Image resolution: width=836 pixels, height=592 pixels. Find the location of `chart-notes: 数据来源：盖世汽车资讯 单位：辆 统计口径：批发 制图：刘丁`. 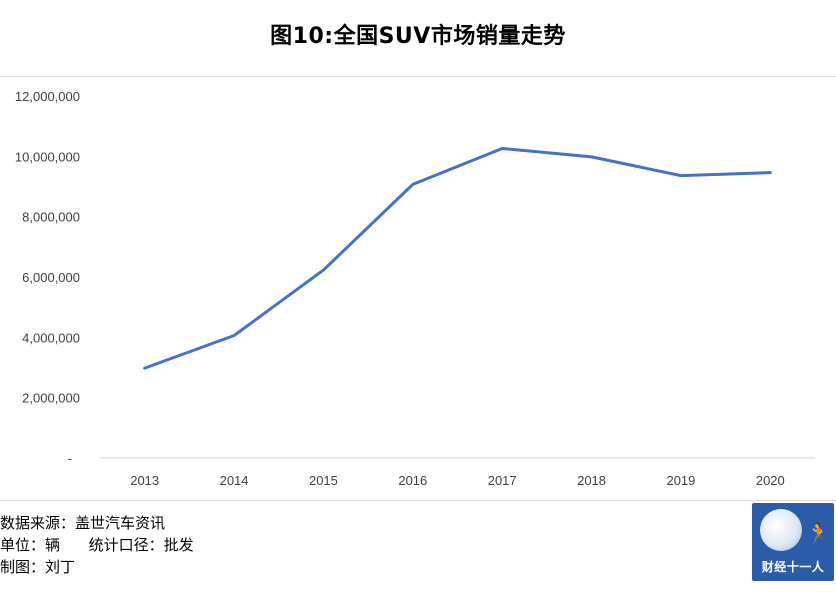

chart-notes: 数据来源：盖世汽车资讯 单位：辆 统计口径：批发 制图：刘丁 is located at coordinates (97, 545).